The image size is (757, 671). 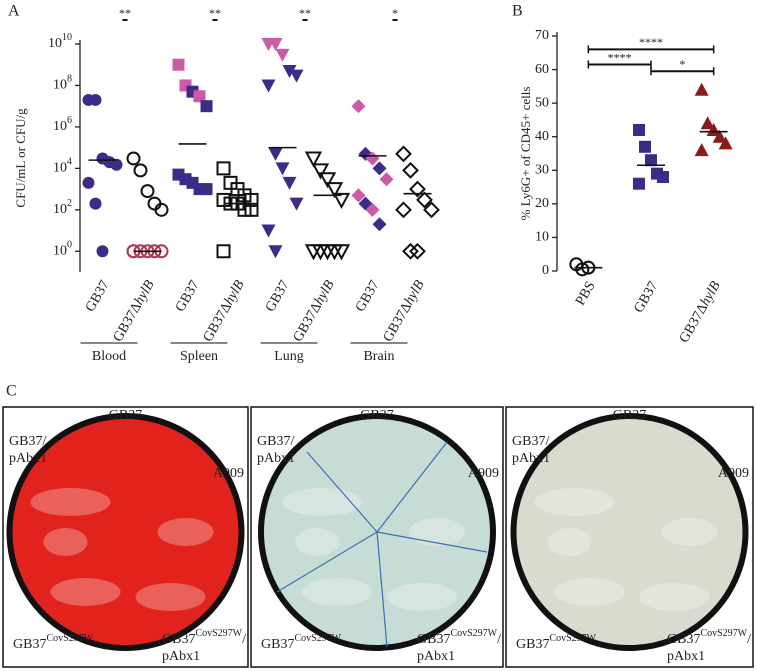 What do you see at coordinates (11, 391) in the screenshot?
I see `panel-letter: C` at bounding box center [11, 391].